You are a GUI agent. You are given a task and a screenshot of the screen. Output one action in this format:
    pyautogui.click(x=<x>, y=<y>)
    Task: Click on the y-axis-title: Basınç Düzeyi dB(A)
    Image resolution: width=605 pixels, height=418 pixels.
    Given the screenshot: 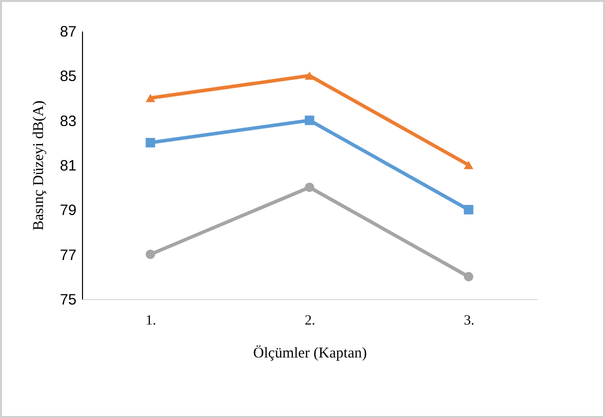 What is the action you would take?
    pyautogui.click(x=38, y=165)
    